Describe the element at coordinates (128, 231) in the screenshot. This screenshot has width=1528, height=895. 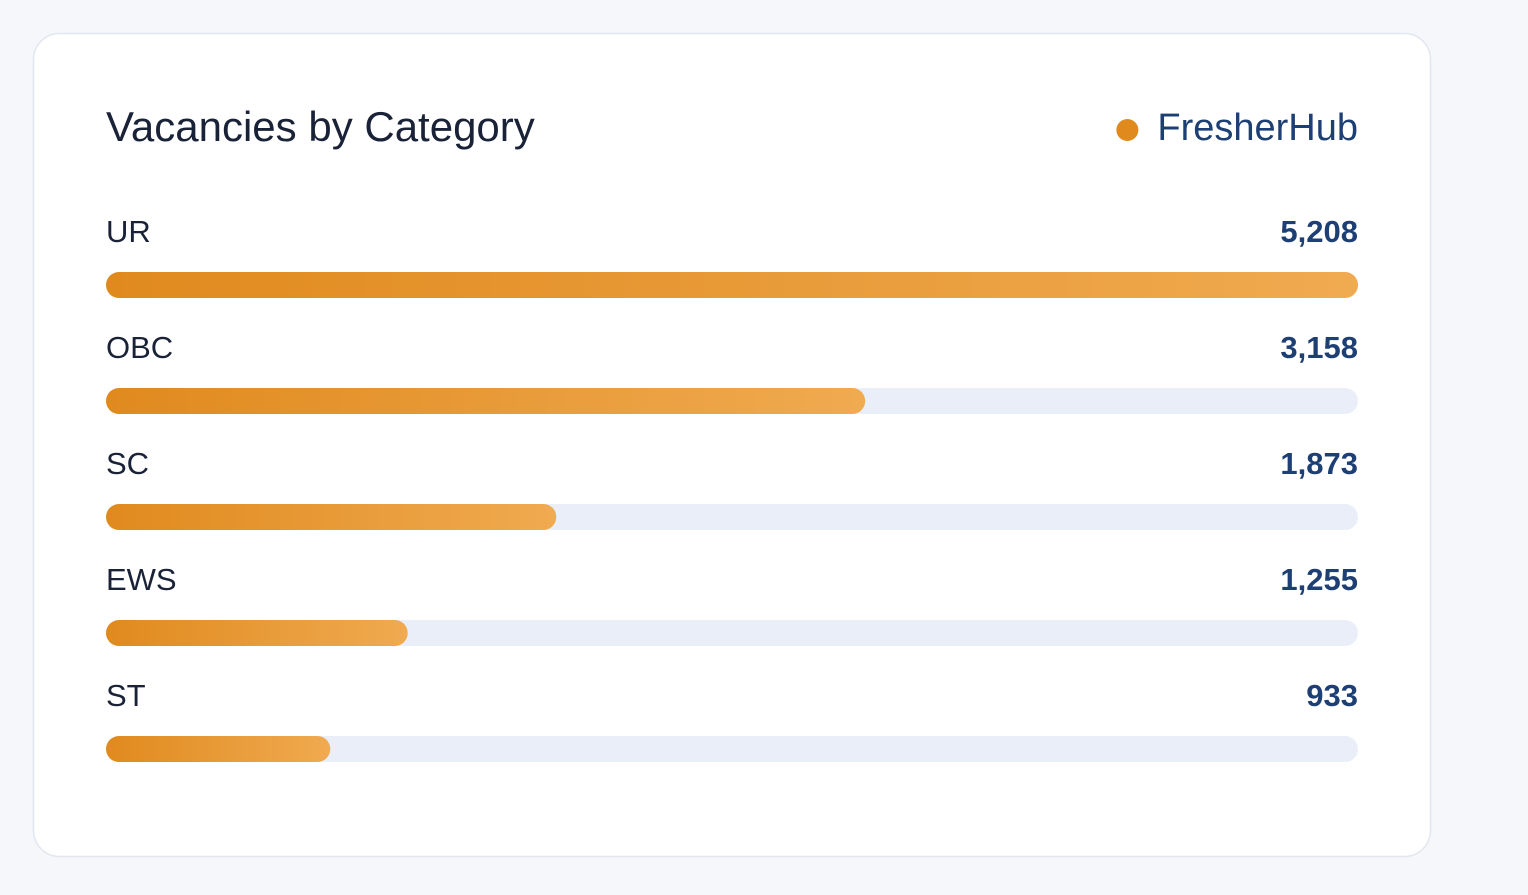
I see `category-label: UR` at that location.